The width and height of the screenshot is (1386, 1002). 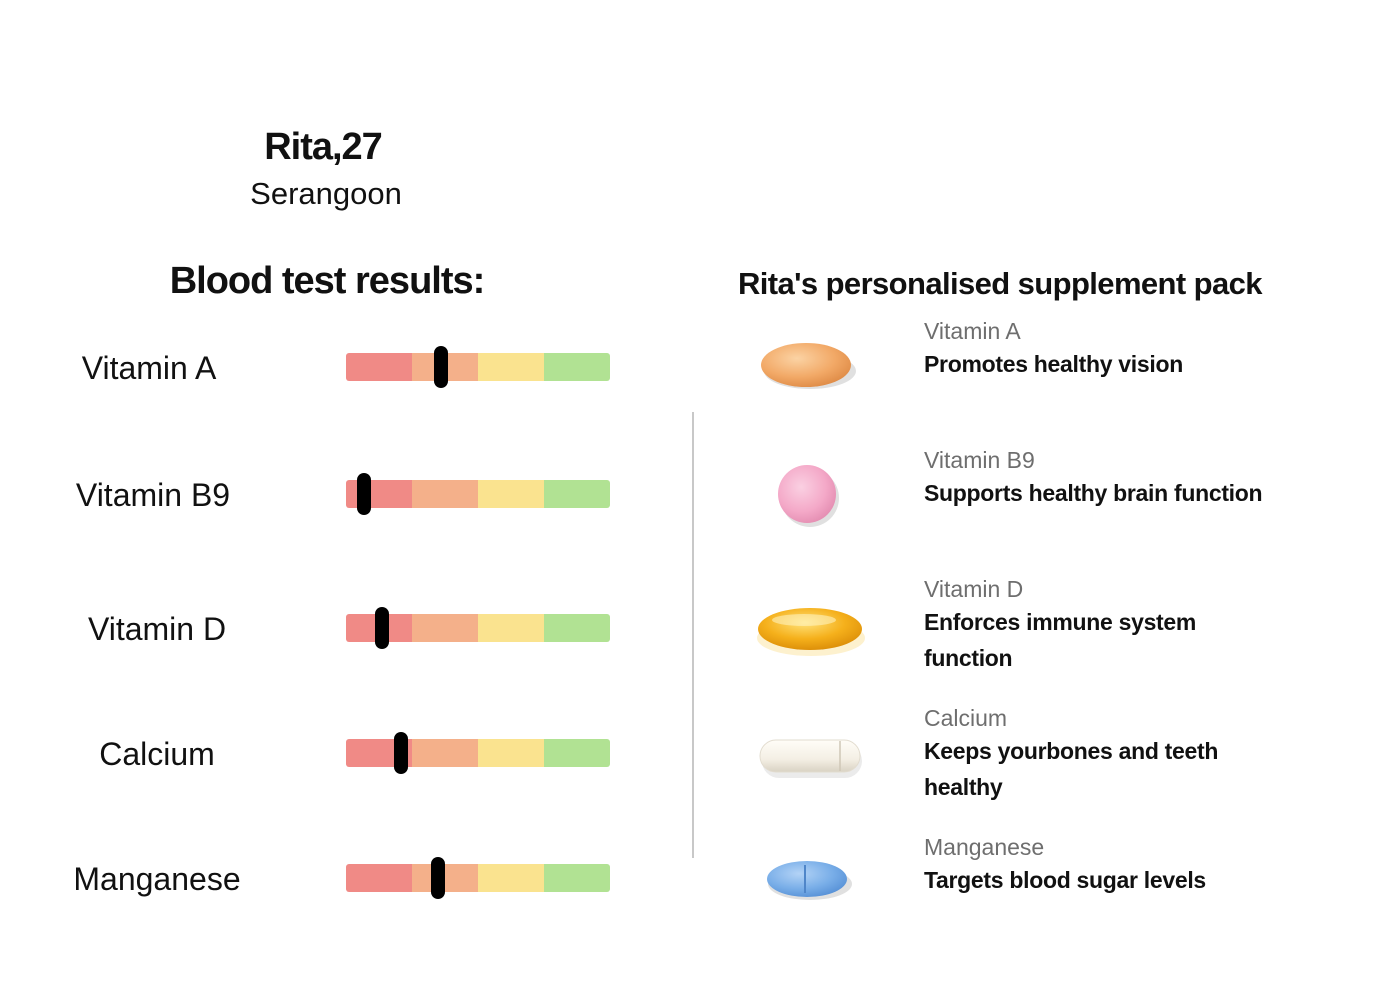 What do you see at coordinates (323, 147) in the screenshot?
I see `profile-name: Rita,27` at bounding box center [323, 147].